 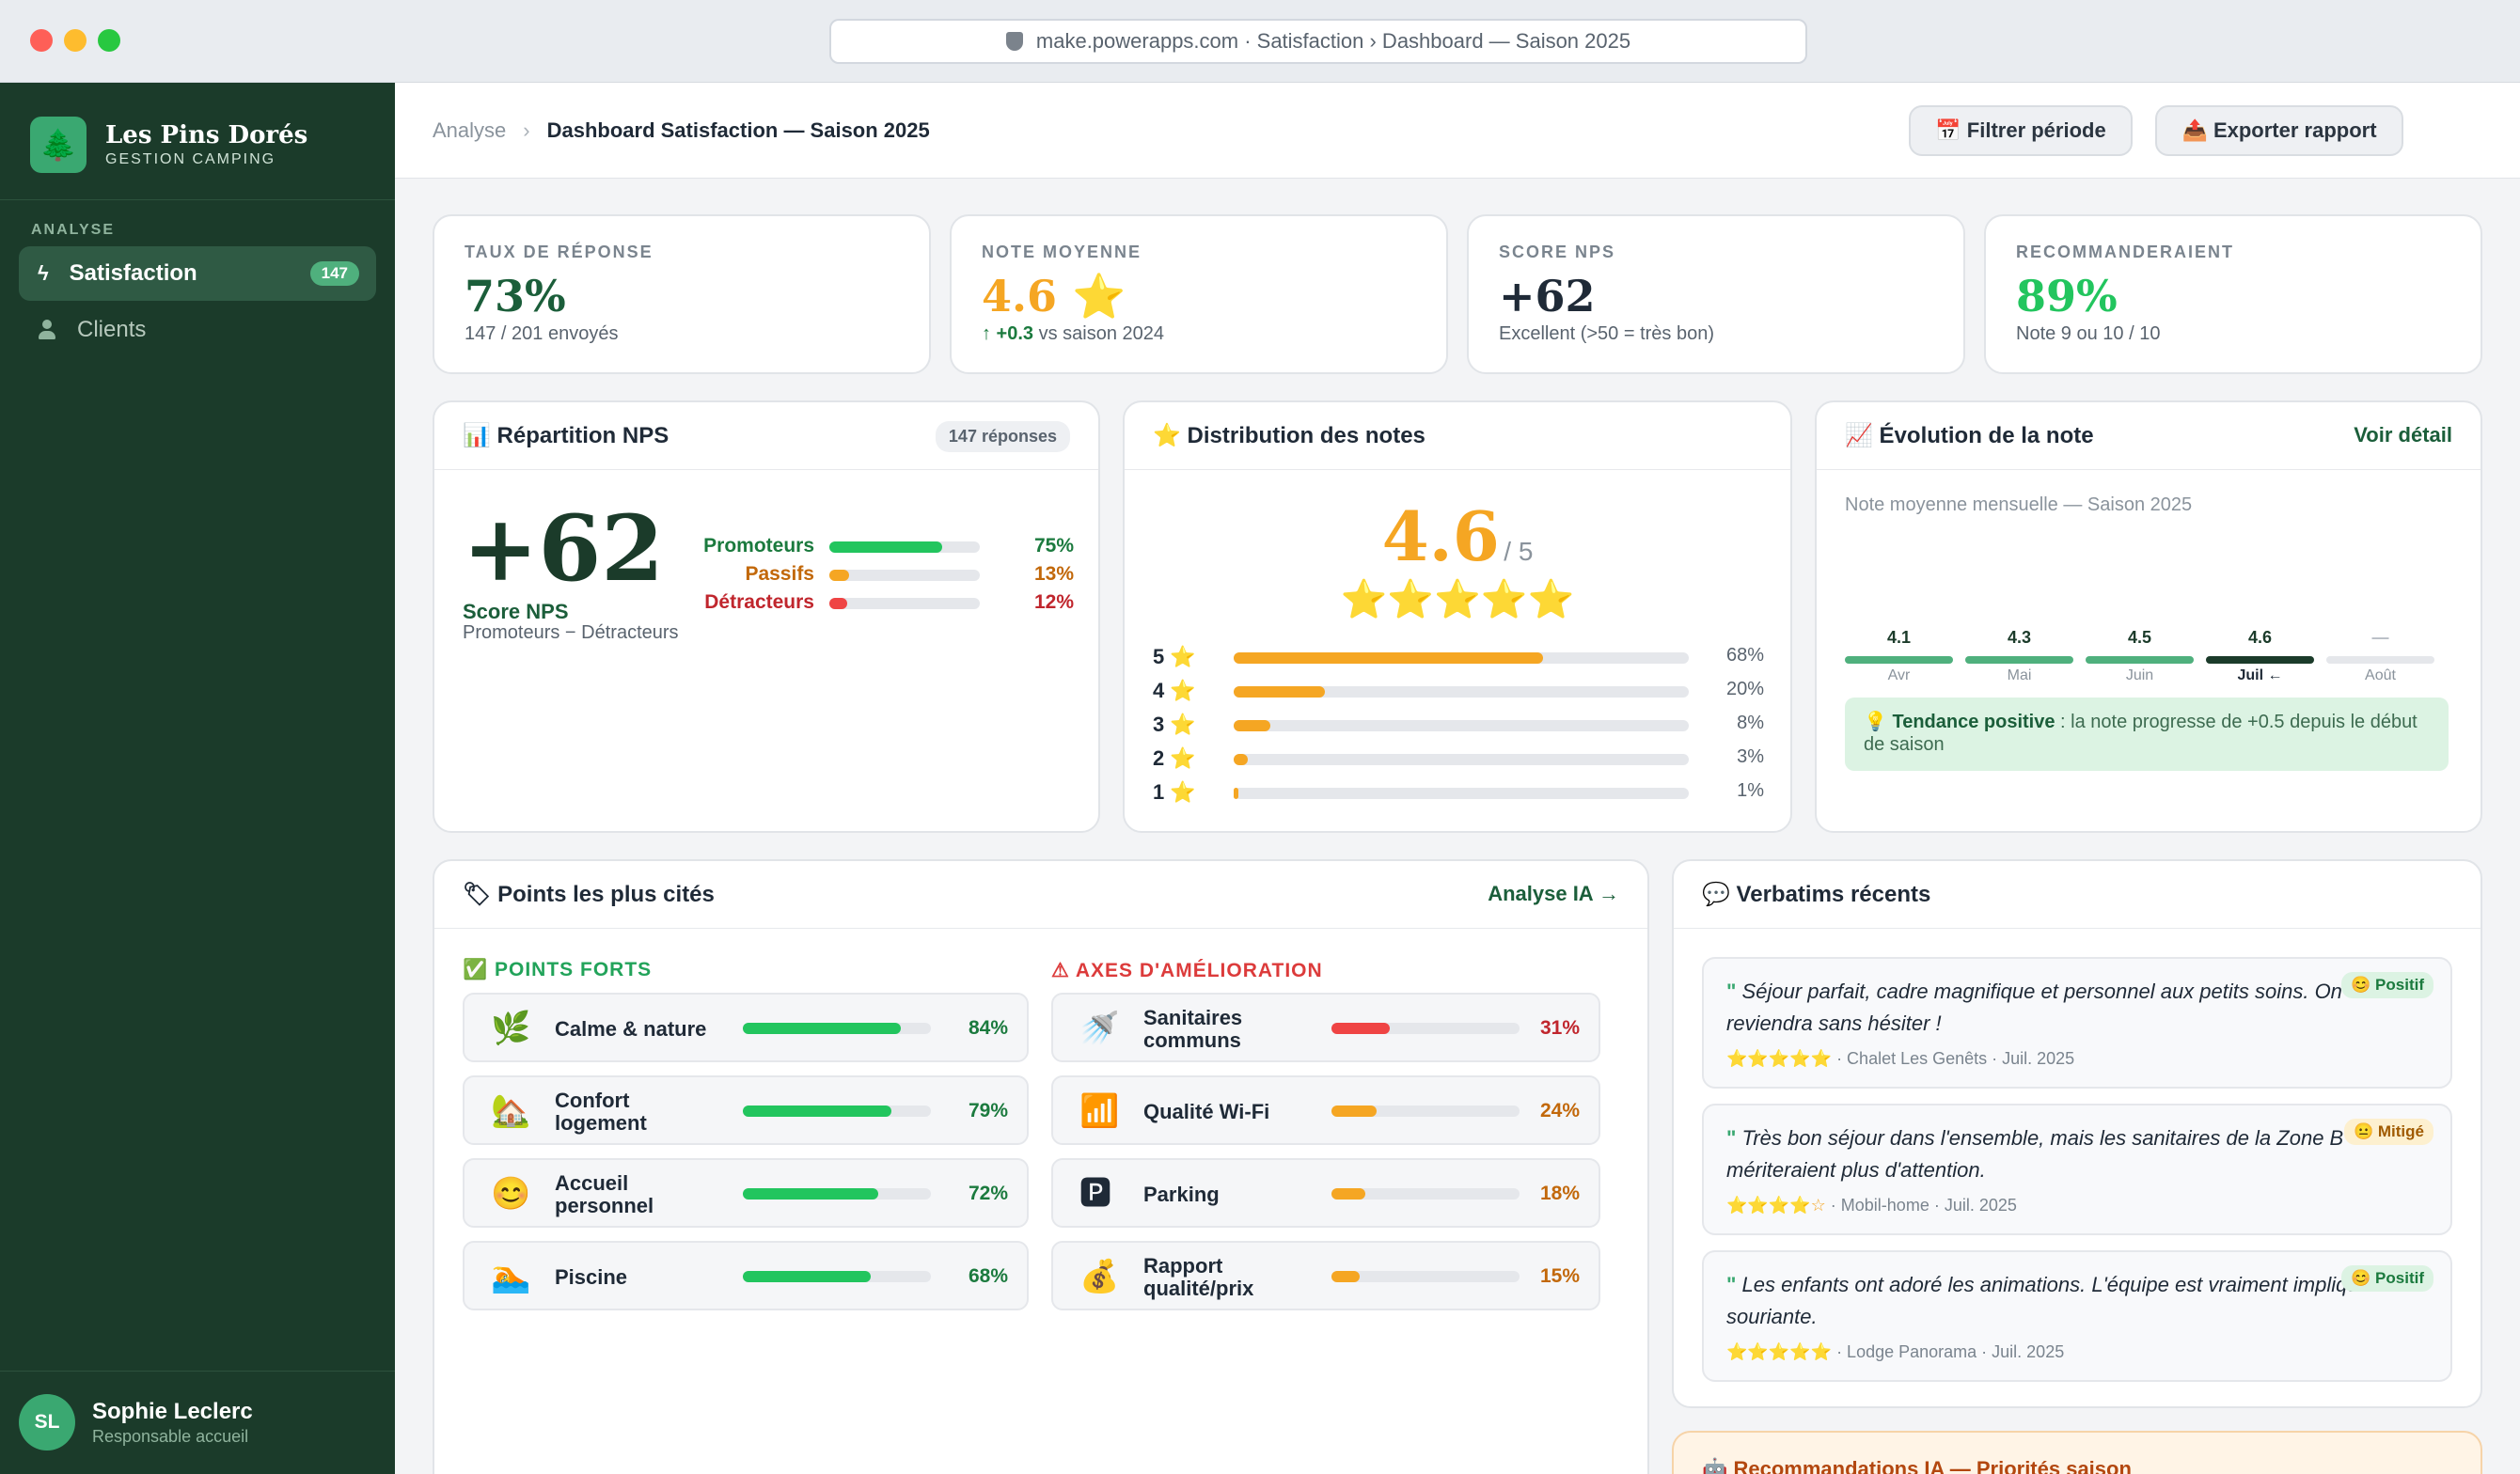 I want to click on strength-item: 😊 Accueil personnel 72%, so click(x=746, y=1193).